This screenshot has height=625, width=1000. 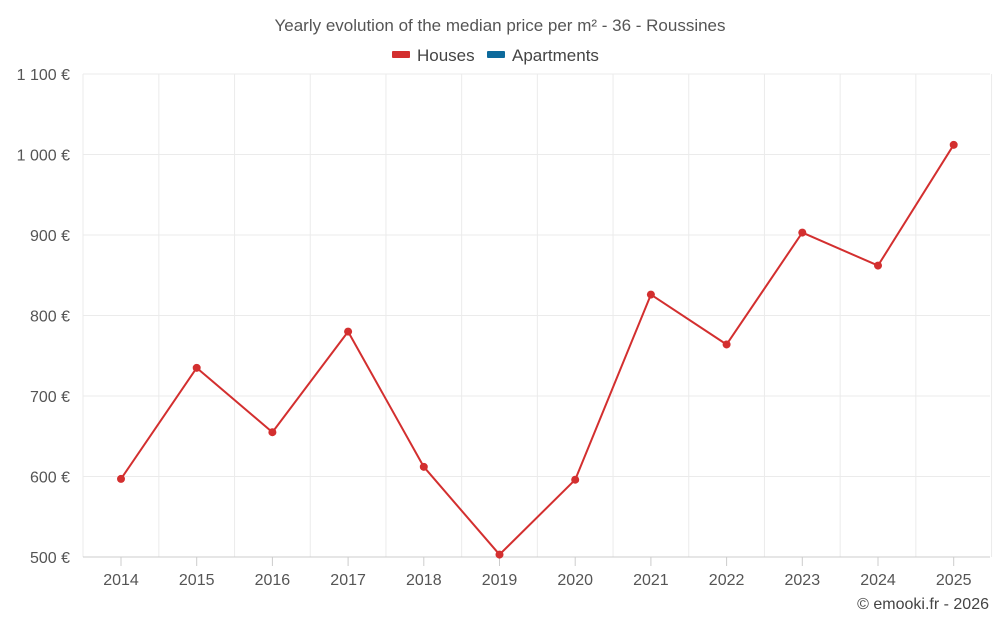 What do you see at coordinates (537, 561) in the screenshot?
I see `x-axis-ticks` at bounding box center [537, 561].